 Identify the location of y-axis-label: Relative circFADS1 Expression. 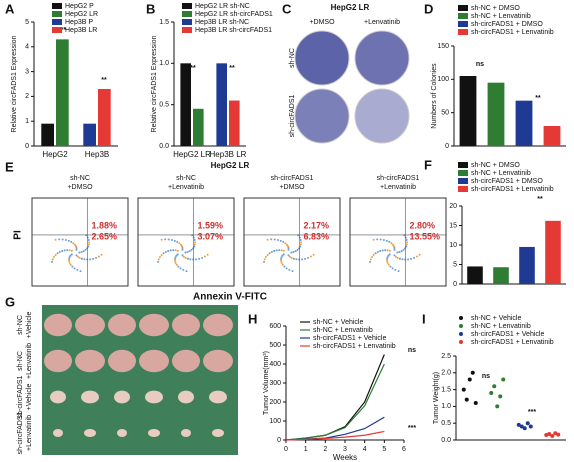
(14, 83).